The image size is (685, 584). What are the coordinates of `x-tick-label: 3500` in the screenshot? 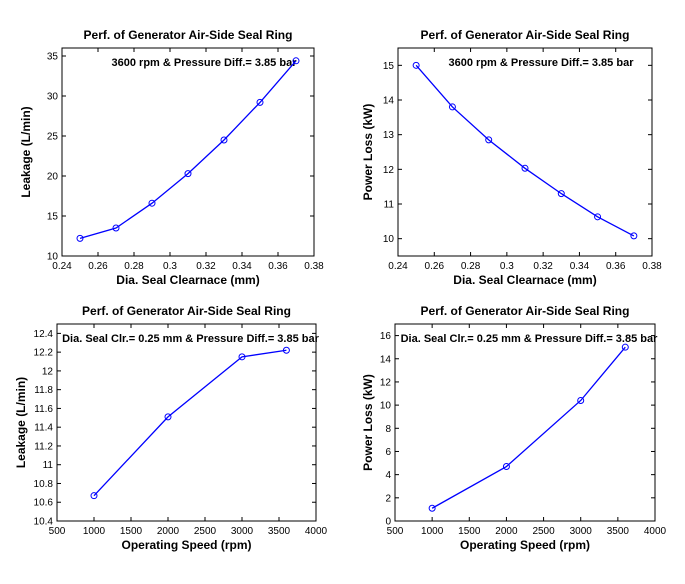 It's located at (618, 531).